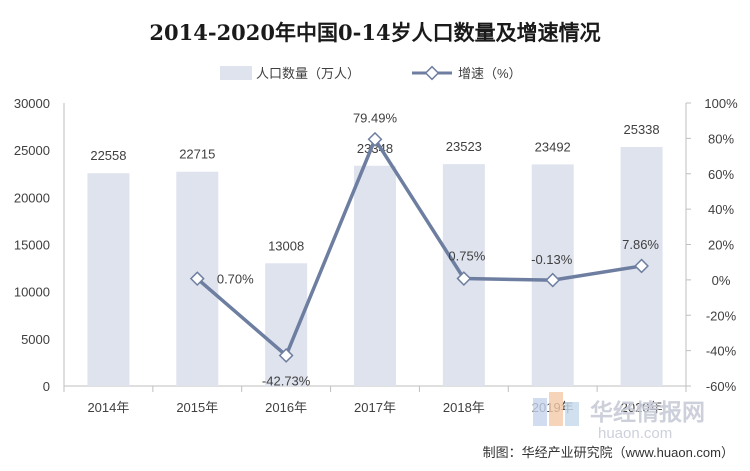 This screenshot has height=471, width=750. Describe the element at coordinates (236, 73) in the screenshot. I see `legend-bar-swatch` at that location.